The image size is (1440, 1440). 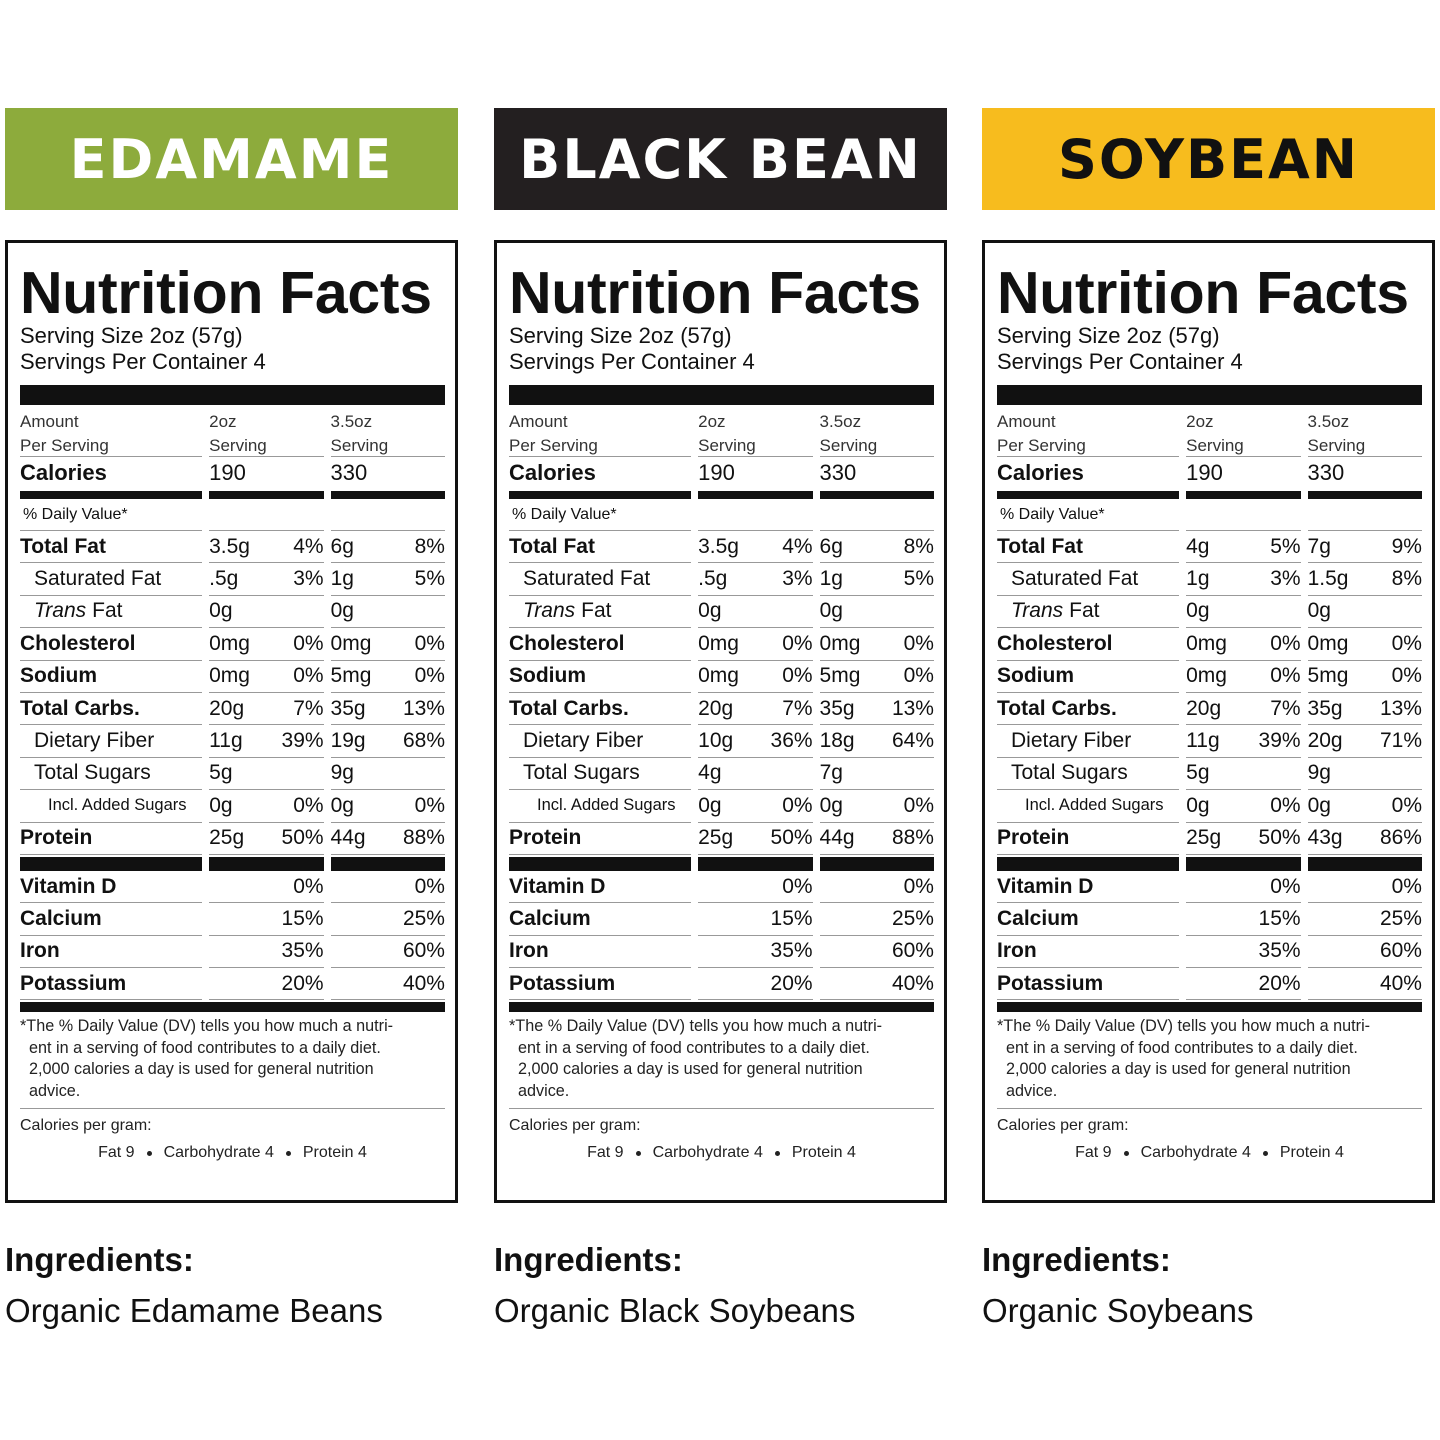 What do you see at coordinates (876, 774) in the screenshot?
I see `nutrient-cell: 7g` at bounding box center [876, 774].